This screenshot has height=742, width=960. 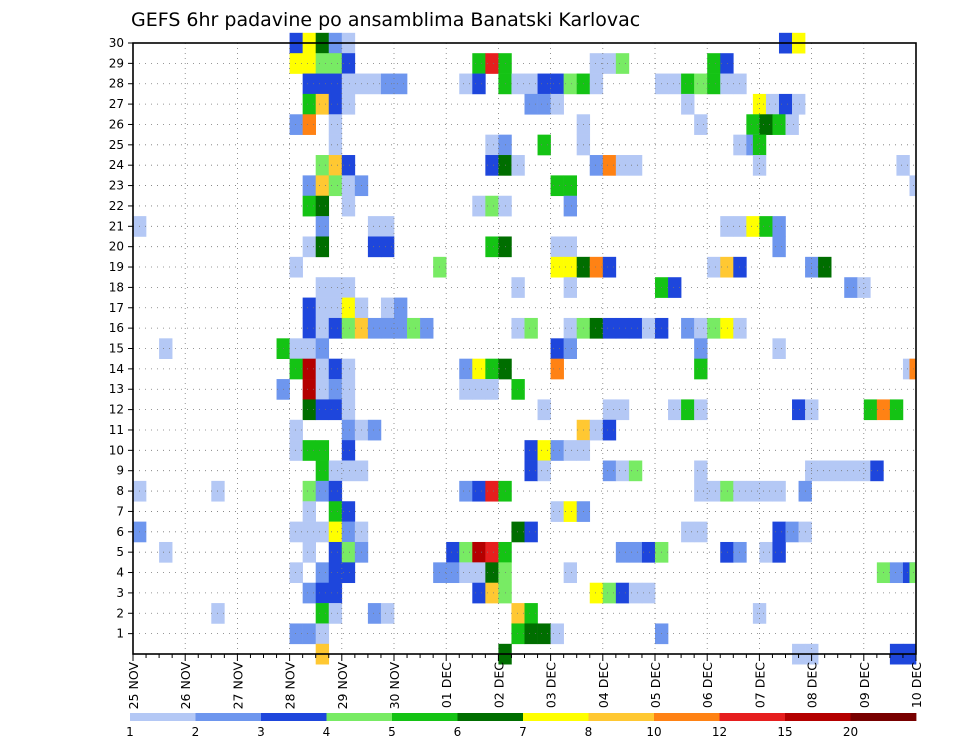 What do you see at coordinates (120, 573) in the screenshot?
I see `y-tick-label: 4` at bounding box center [120, 573].